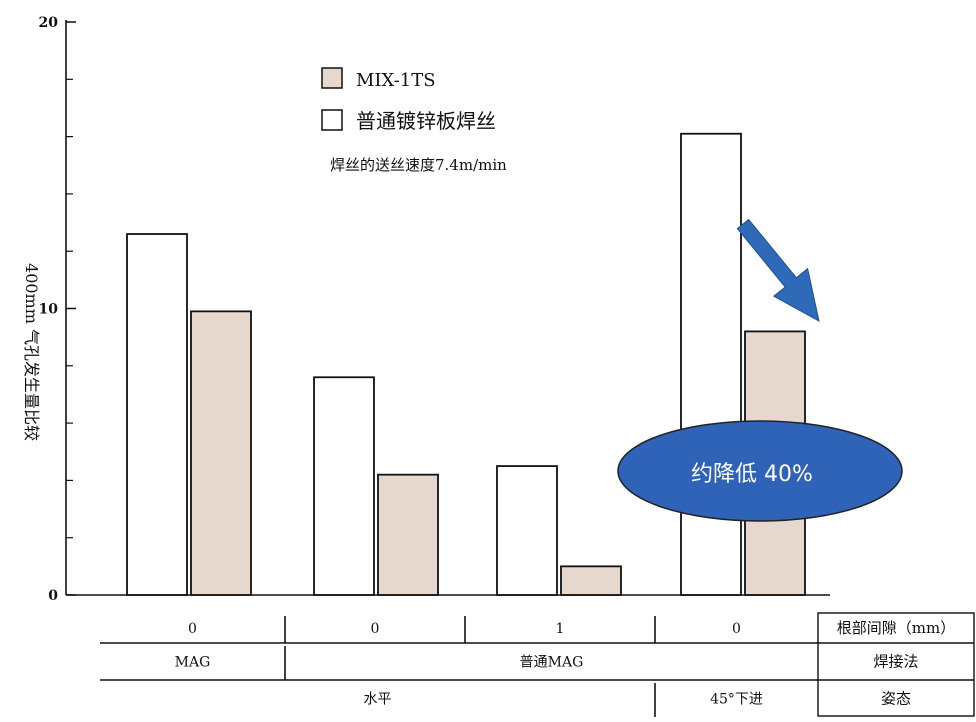  What do you see at coordinates (560, 629) in the screenshot?
I see `table-cell: 1` at bounding box center [560, 629].